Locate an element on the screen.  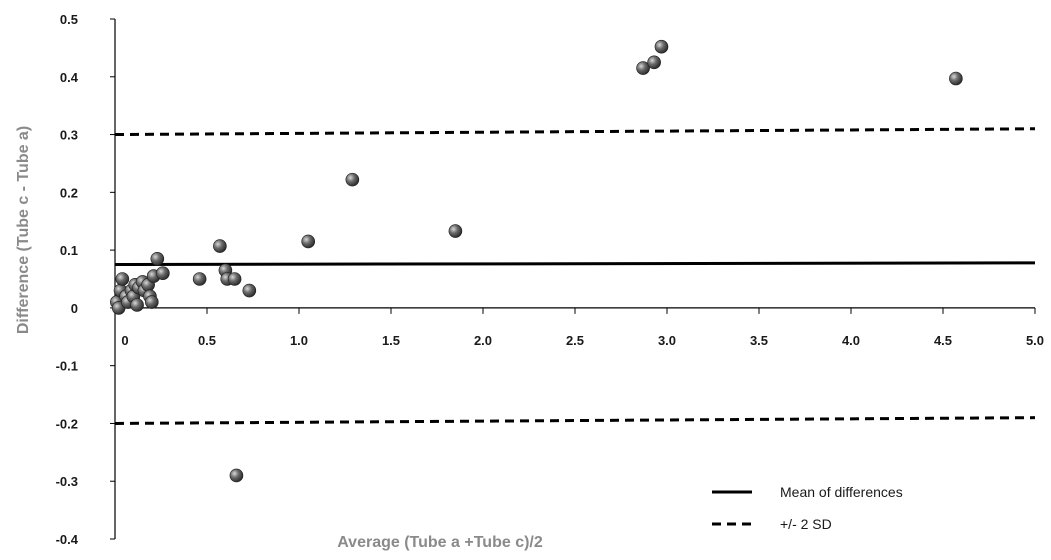
y-tick-label: 0.3 is located at coordinates (69, 135).